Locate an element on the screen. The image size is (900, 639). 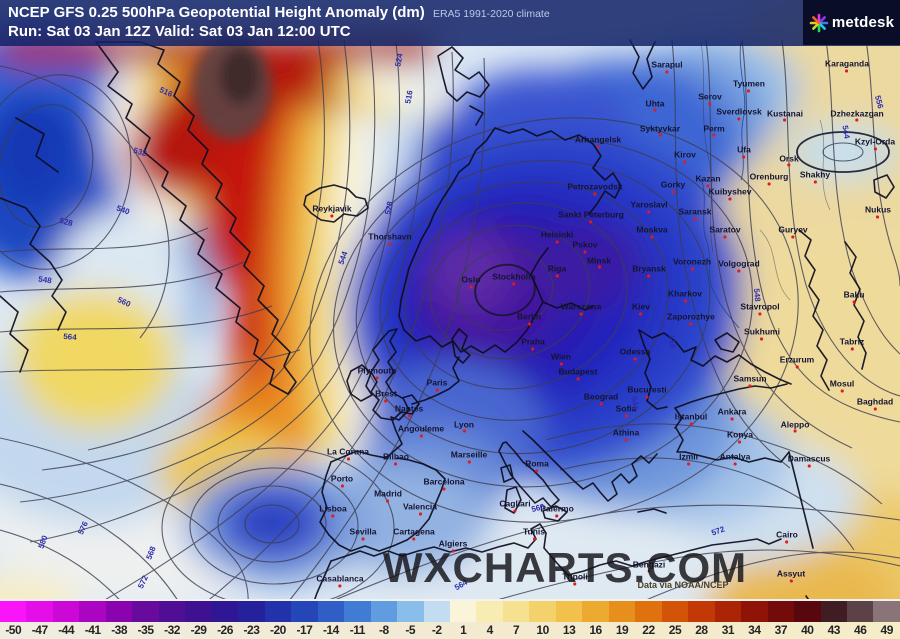
city-label: Sukhumi is located at coordinates (762, 333).